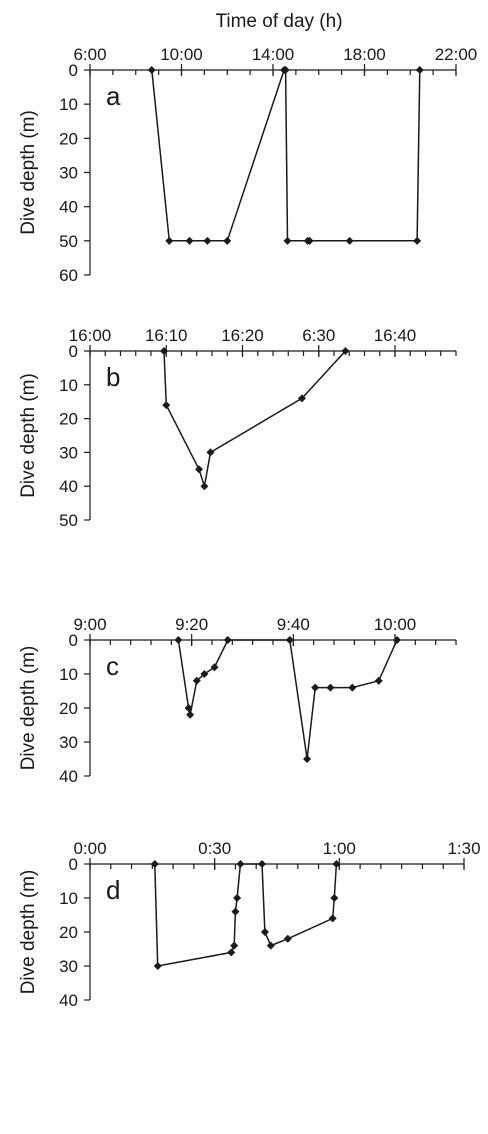  I want to click on x-tick-label: 9:40, so click(293, 624).